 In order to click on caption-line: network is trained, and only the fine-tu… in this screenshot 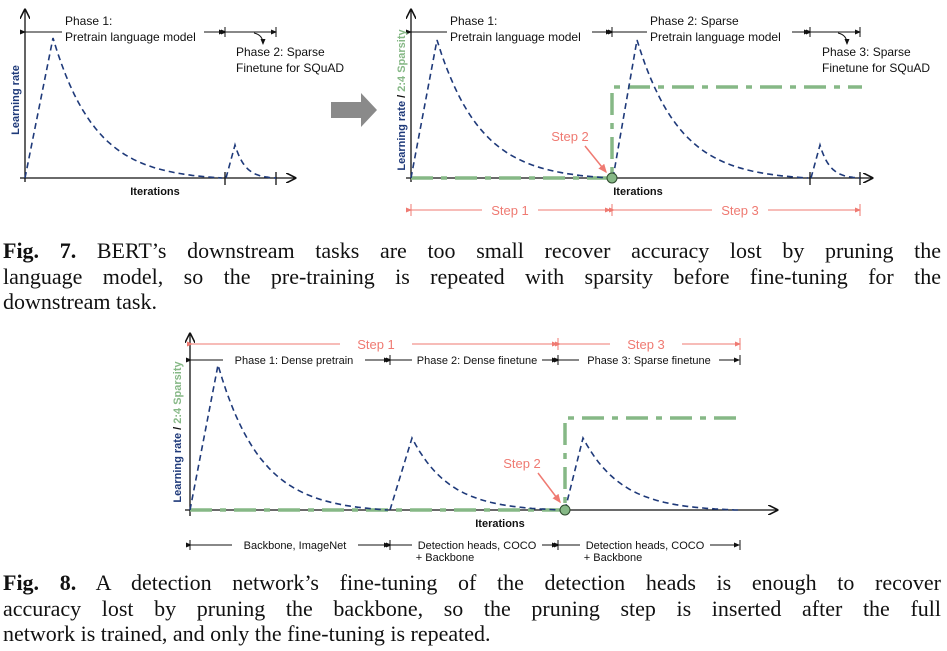, I will do `click(247, 633)`.